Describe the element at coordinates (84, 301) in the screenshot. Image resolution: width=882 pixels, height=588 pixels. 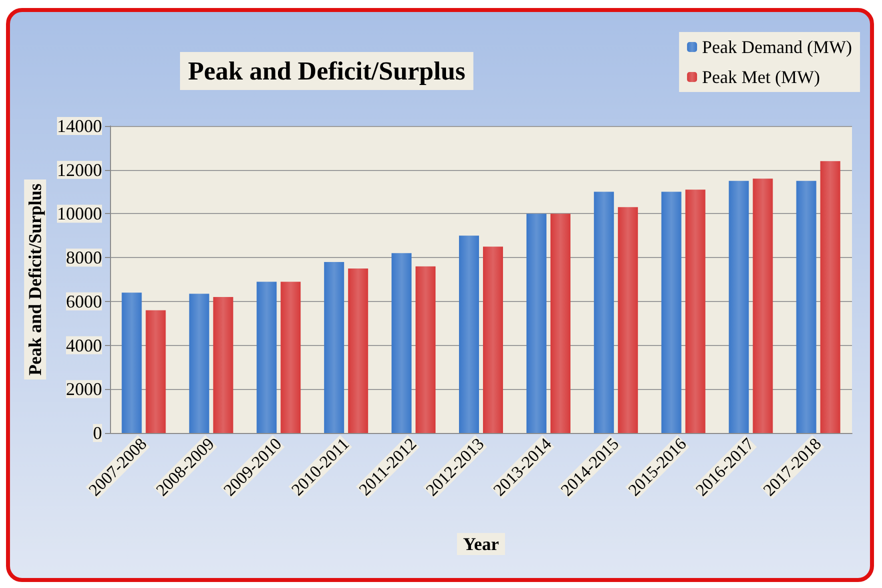
I see `y-tick-label: 6000` at that location.